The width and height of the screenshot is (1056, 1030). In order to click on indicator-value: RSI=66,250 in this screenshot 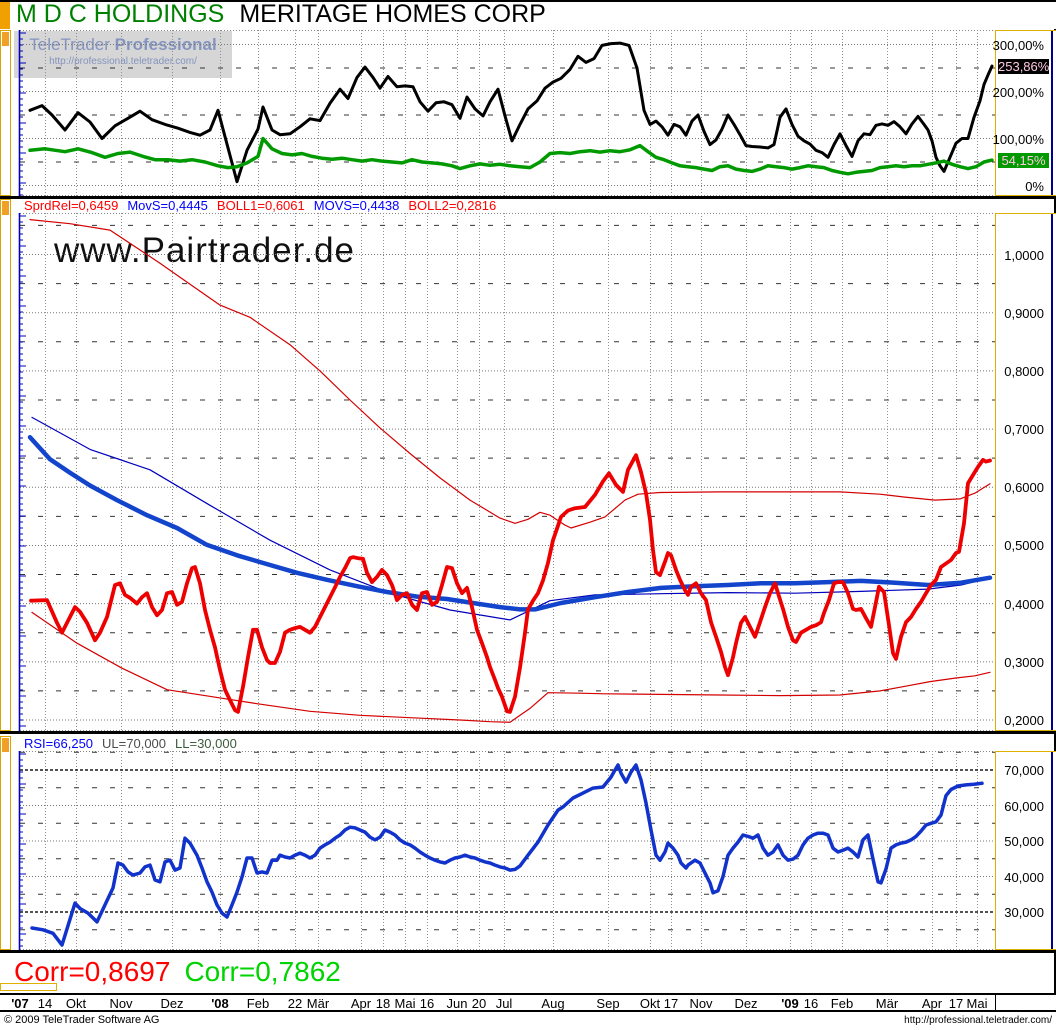, I will do `click(59, 743)`.